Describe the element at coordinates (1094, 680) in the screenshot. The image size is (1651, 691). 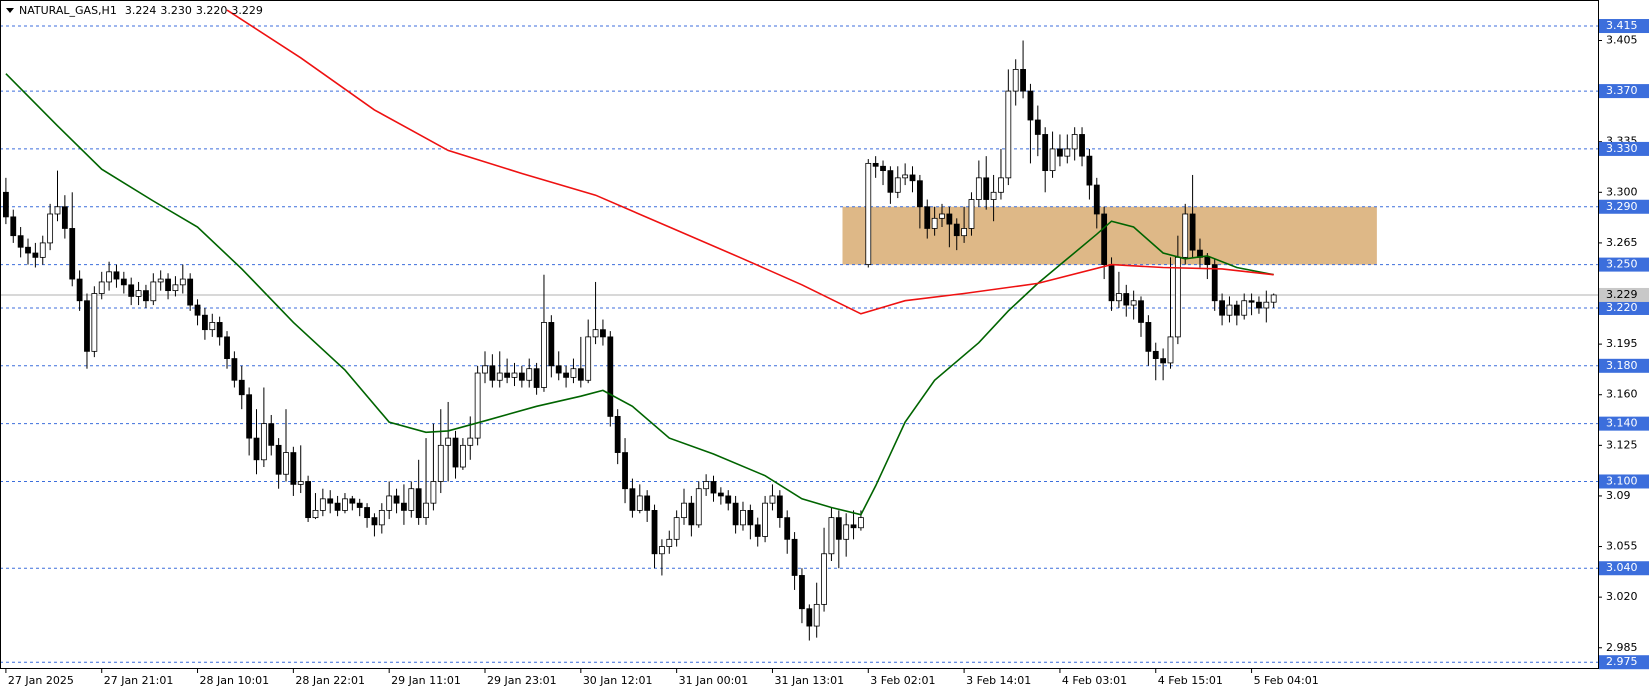
I see `x-tick-label: 4 Feb 03:01` at that location.